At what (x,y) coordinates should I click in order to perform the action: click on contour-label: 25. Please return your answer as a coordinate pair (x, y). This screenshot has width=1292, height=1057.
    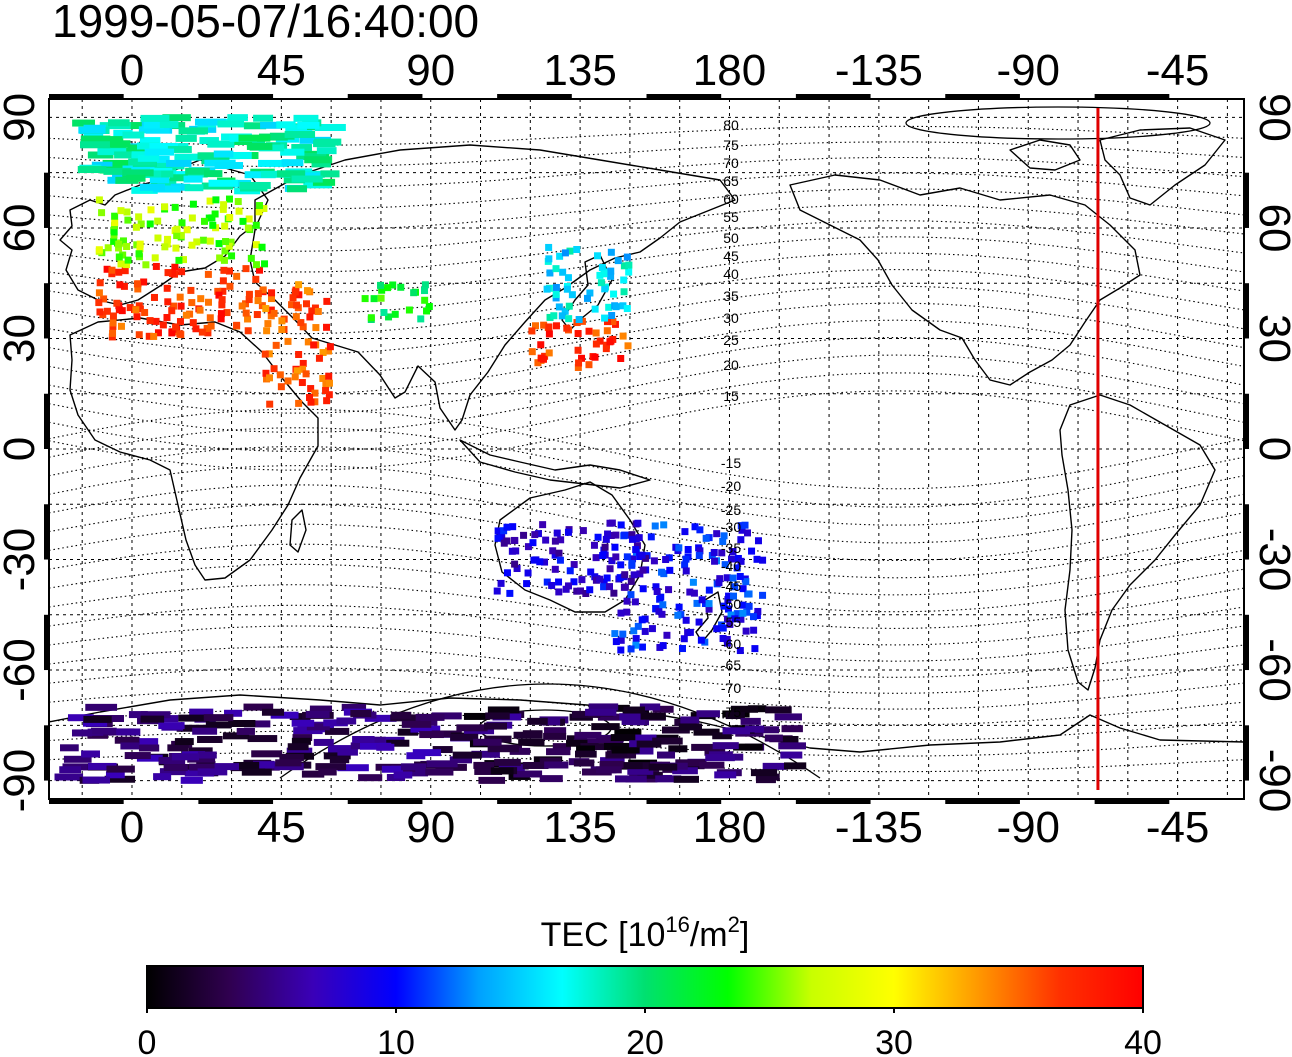
    Looking at the image, I should click on (731, 340).